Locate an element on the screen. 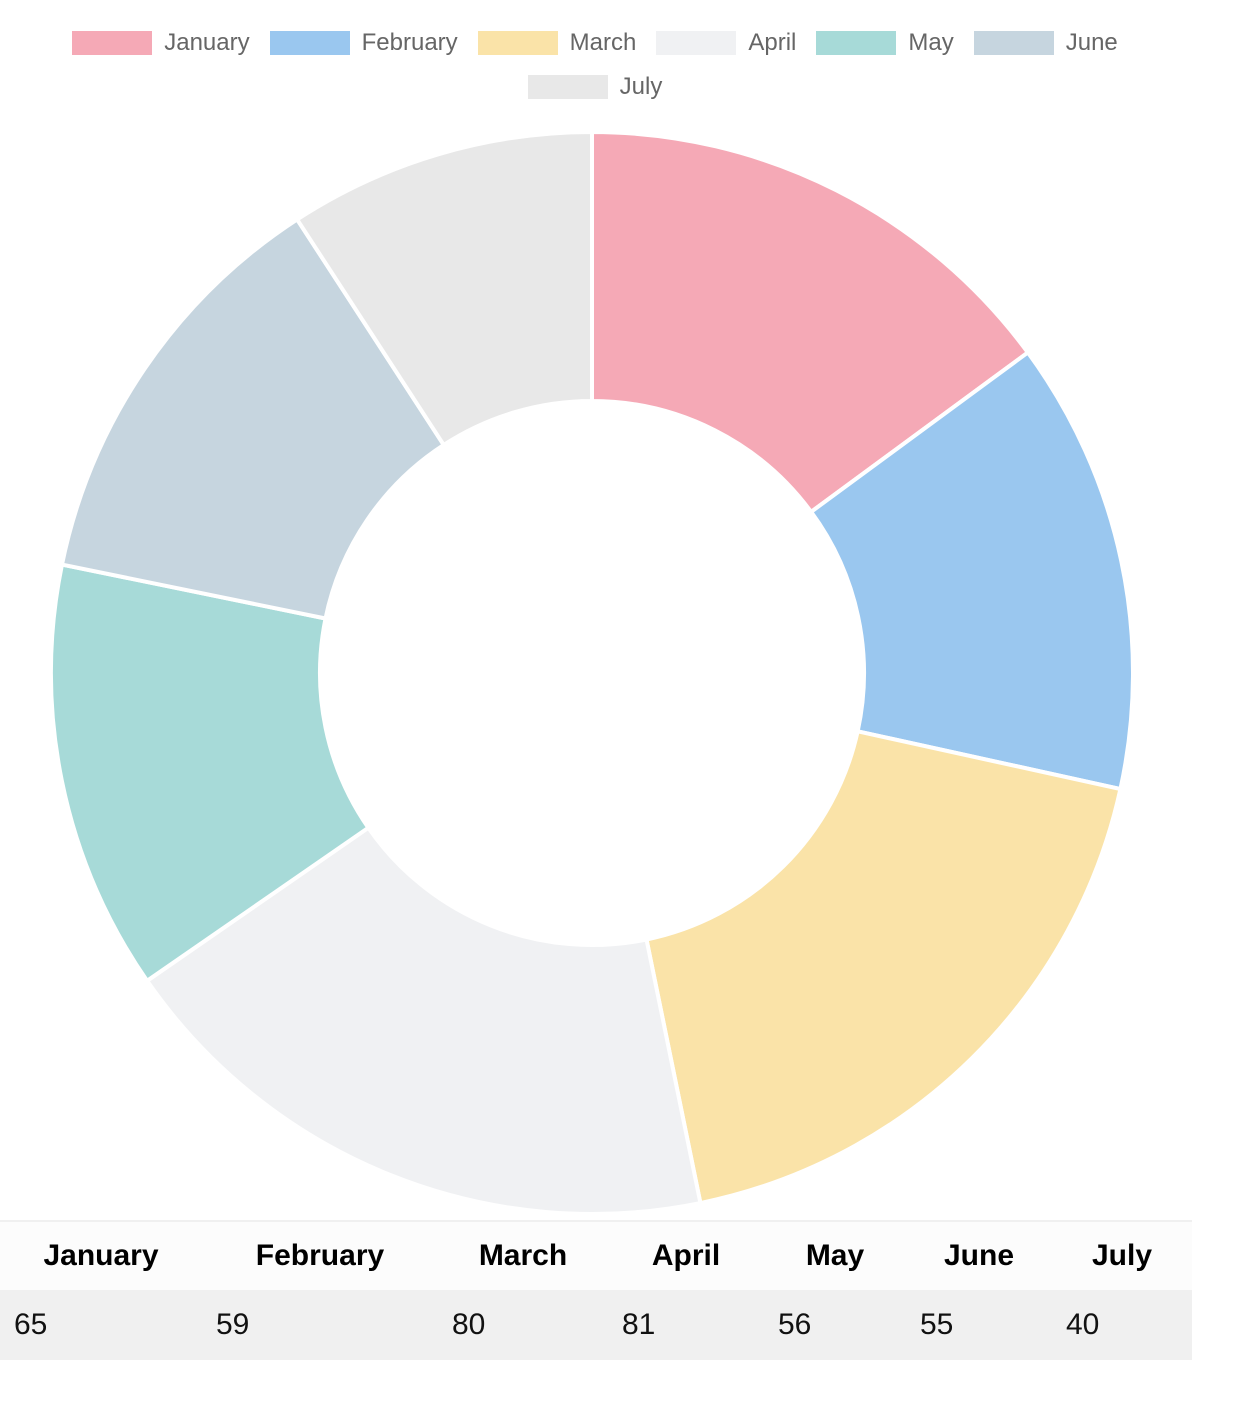 The image size is (1244, 1404). legend-label: May is located at coordinates (931, 42).